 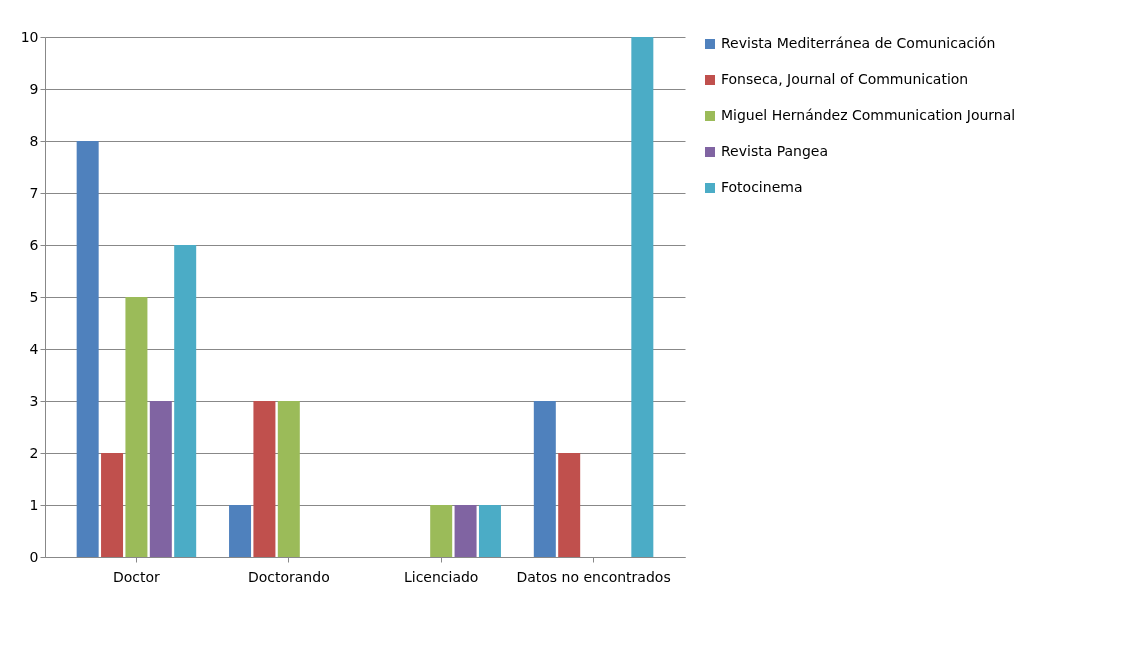 I want to click on x-tick-label: Doctor, so click(x=137, y=576).